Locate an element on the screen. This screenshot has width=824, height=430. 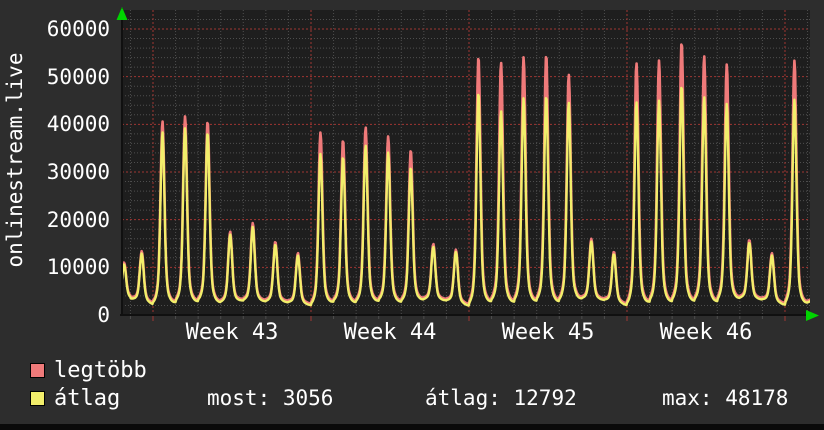
stat-most-value: 3056 is located at coordinates (308, 398).